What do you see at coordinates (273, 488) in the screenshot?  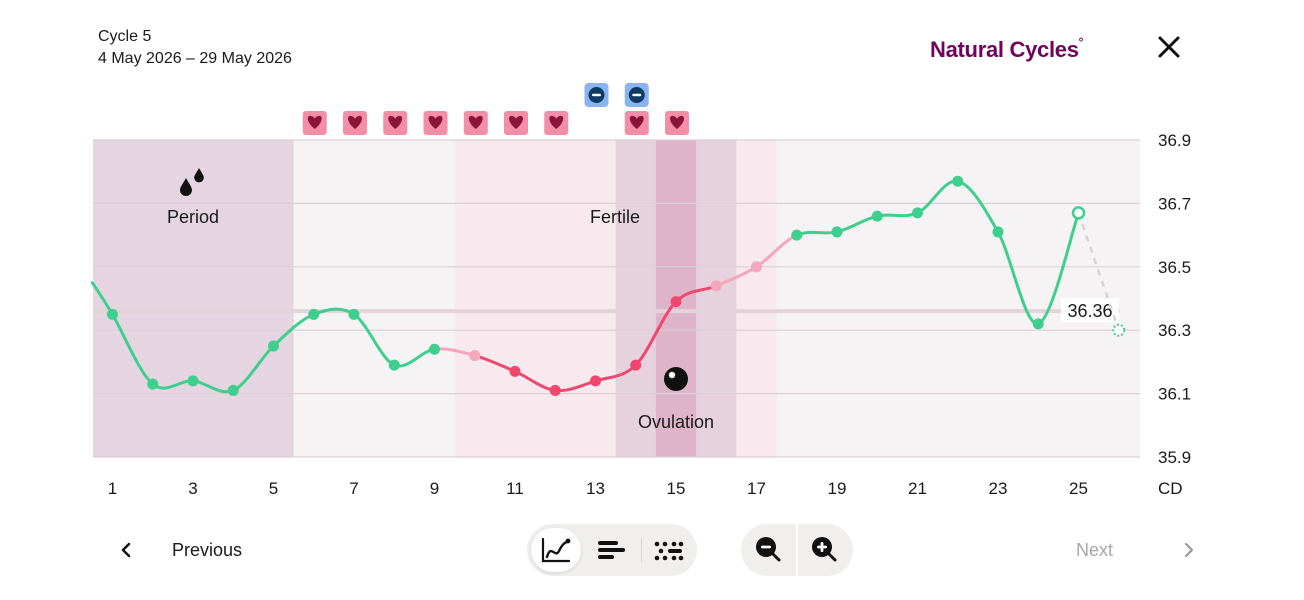 I see `x-tick-label: 5` at bounding box center [273, 488].